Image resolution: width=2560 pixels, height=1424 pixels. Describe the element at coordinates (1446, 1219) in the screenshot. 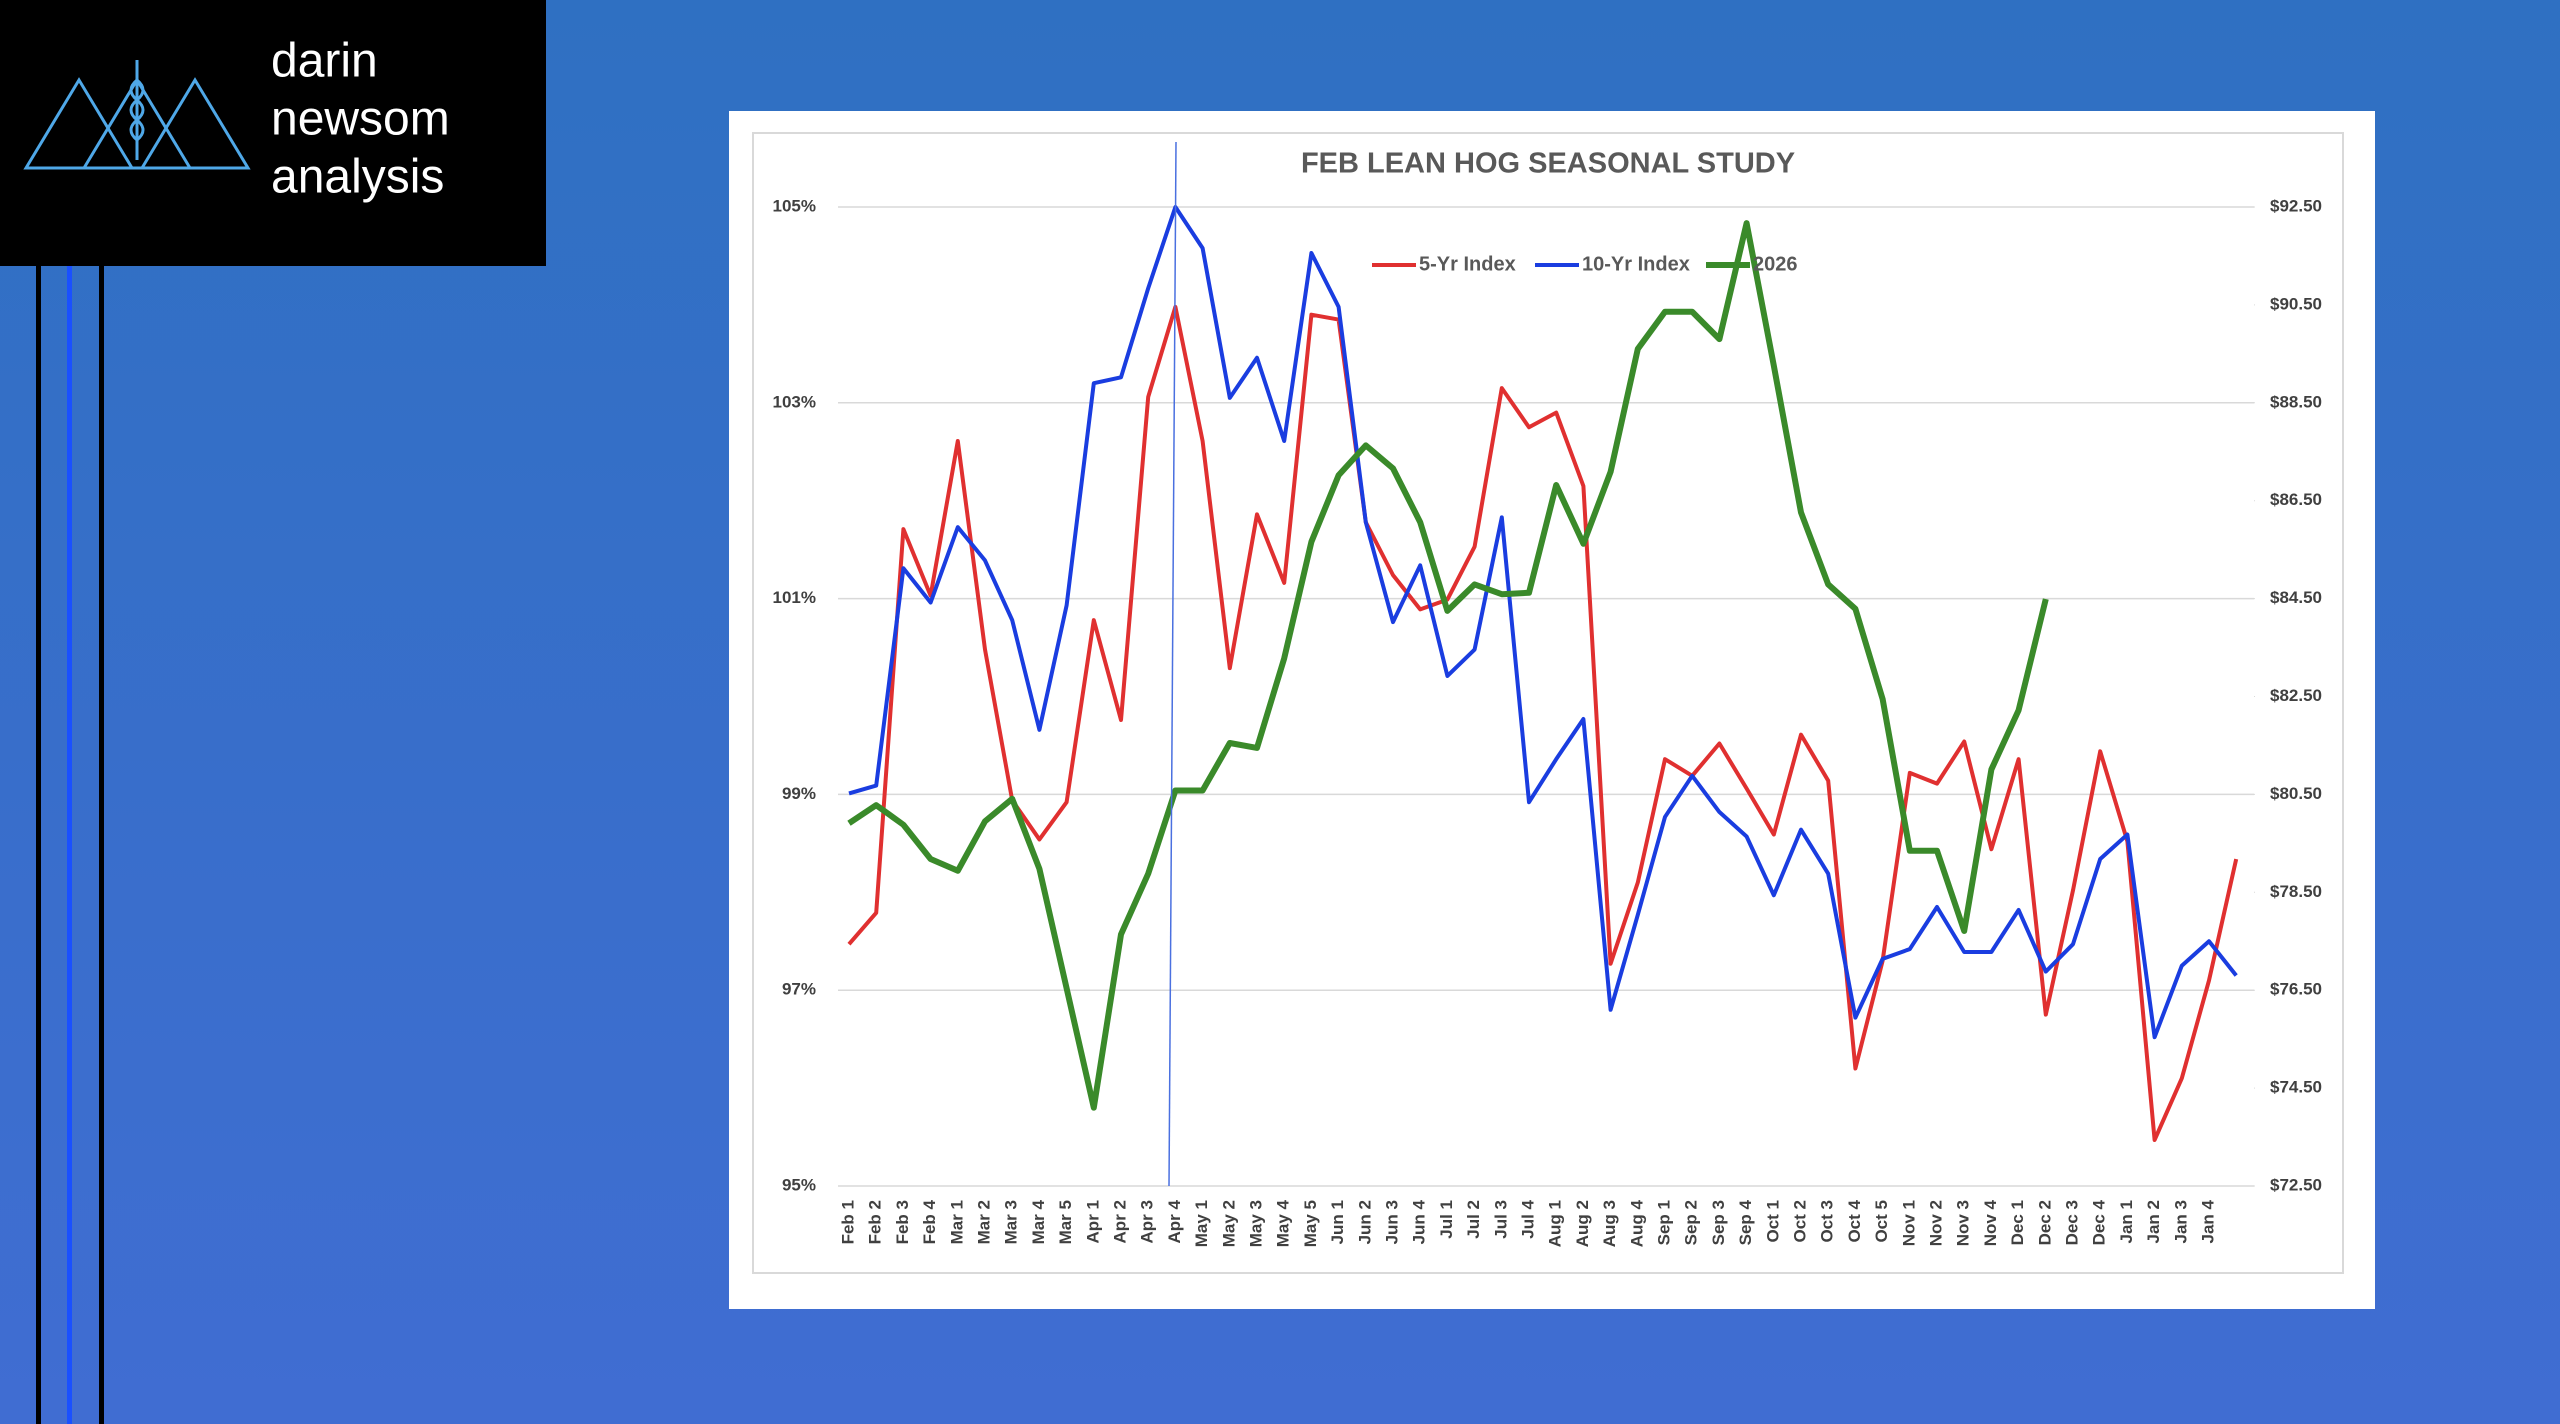

I see `x-tick-label: Jul 1` at that location.